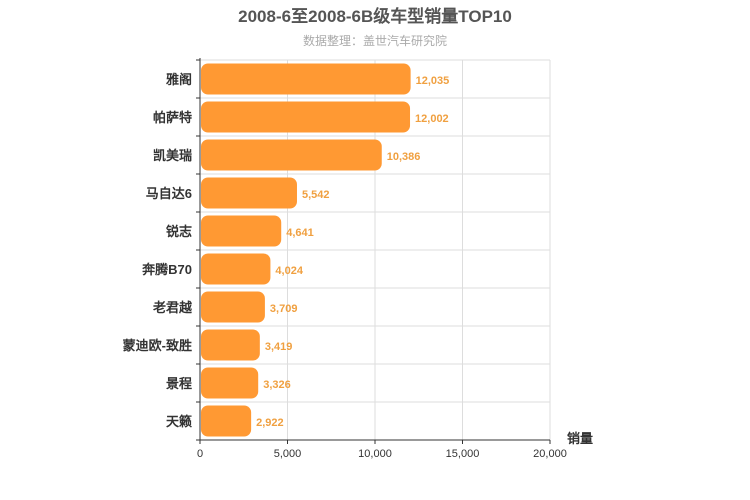 The width and height of the screenshot is (750, 500). I want to click on x-tick-label: 0, so click(200, 454).